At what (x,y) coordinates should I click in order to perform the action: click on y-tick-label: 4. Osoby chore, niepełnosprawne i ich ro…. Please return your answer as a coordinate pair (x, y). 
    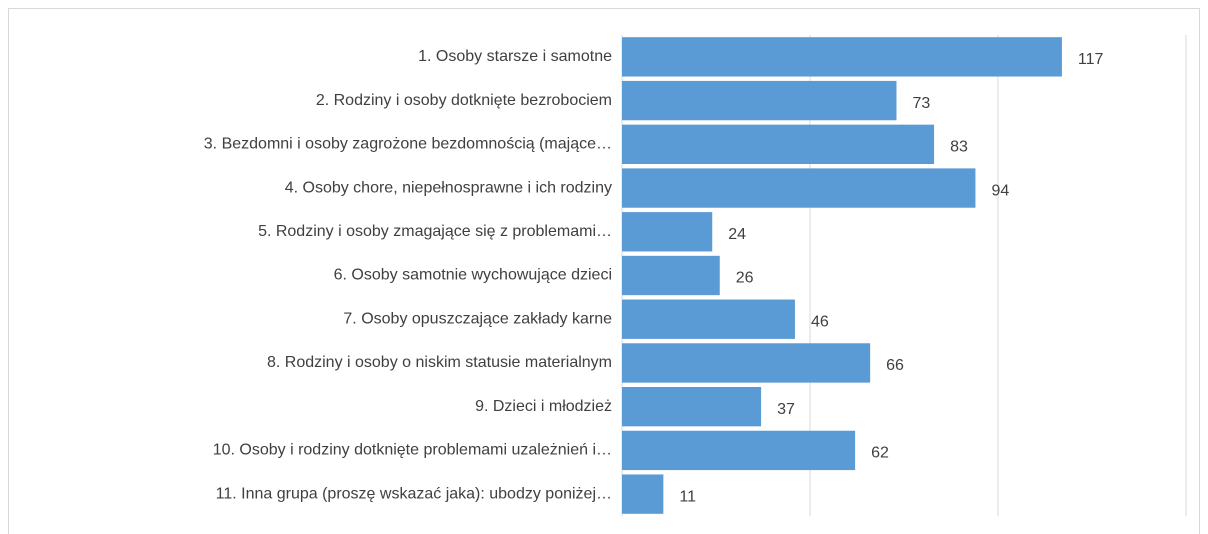
    Looking at the image, I should click on (448, 187).